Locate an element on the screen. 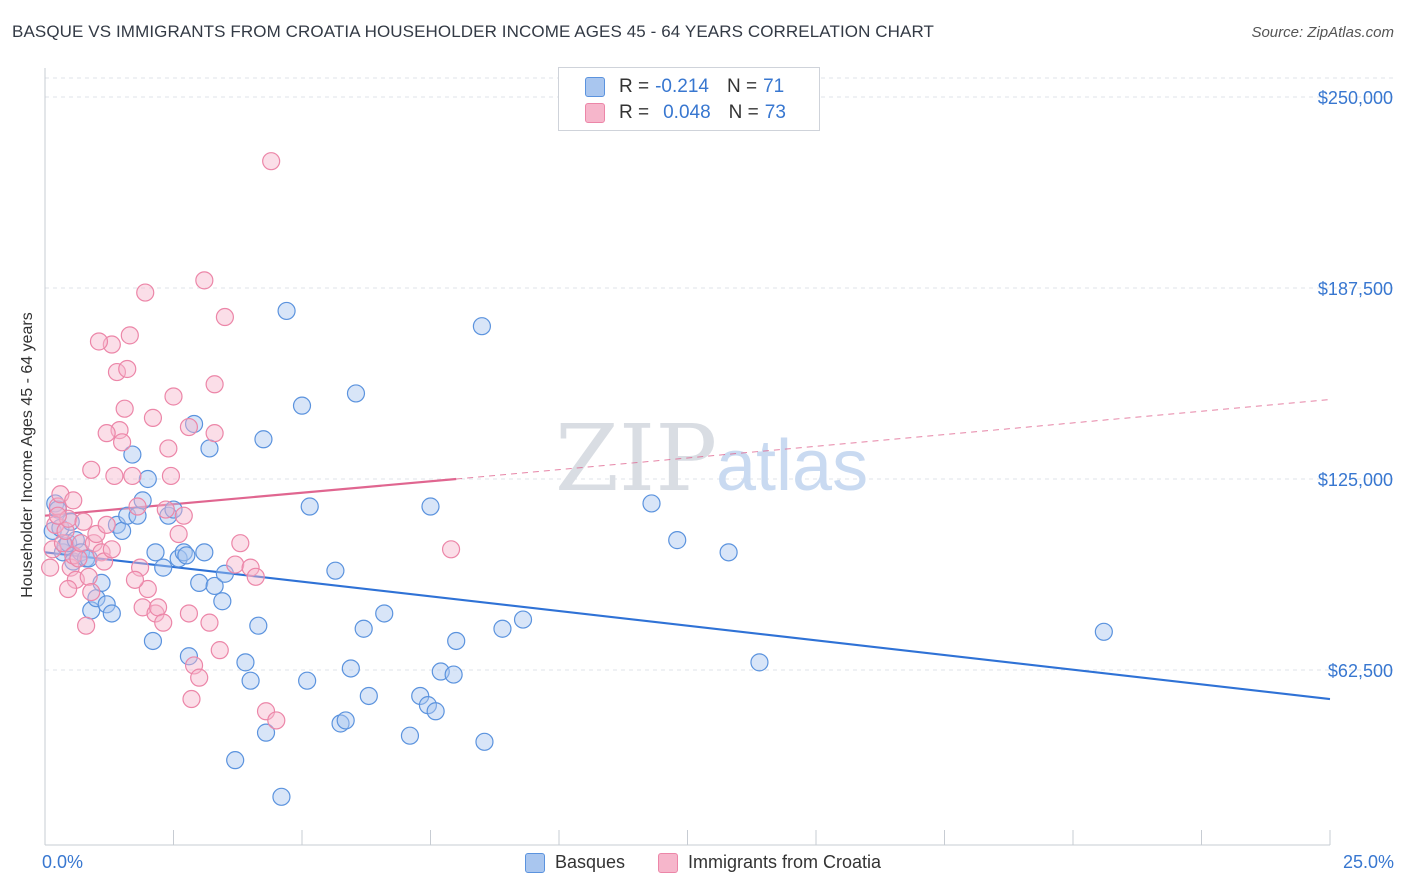  legend-n-value: 71 is located at coordinates (774, 86).